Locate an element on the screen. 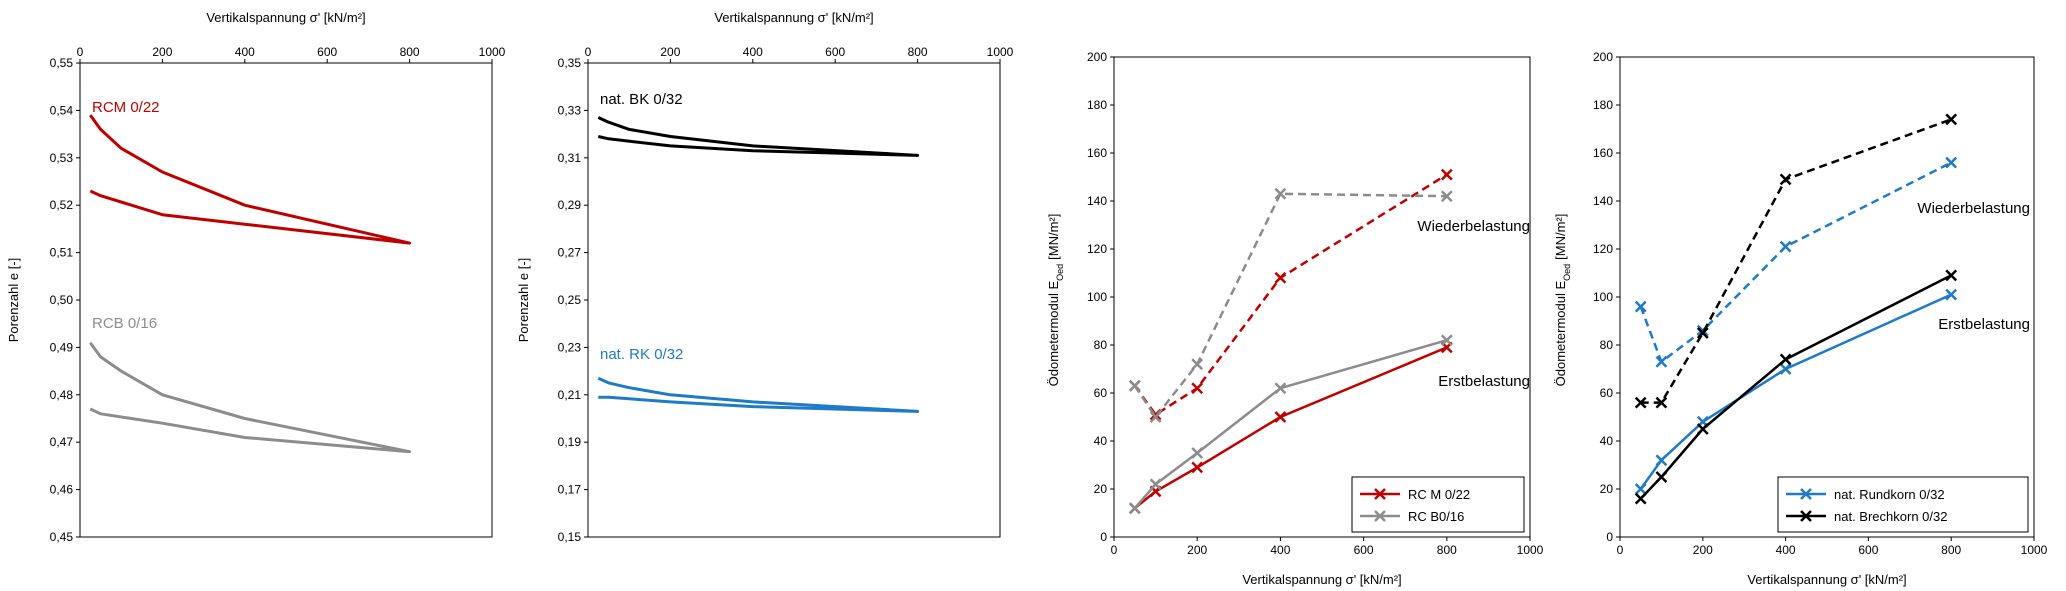 This screenshot has height=591, width=2066. y-tick-label: 60 is located at coordinates (1607, 393).